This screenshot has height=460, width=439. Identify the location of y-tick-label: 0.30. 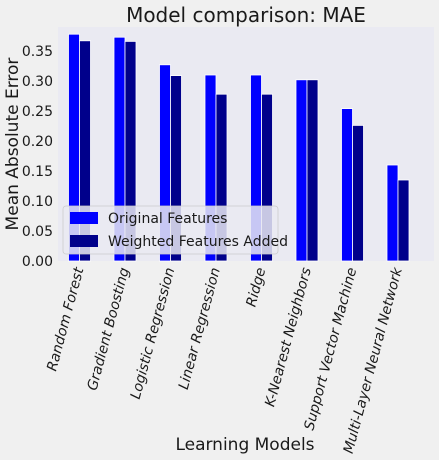
(37, 82).